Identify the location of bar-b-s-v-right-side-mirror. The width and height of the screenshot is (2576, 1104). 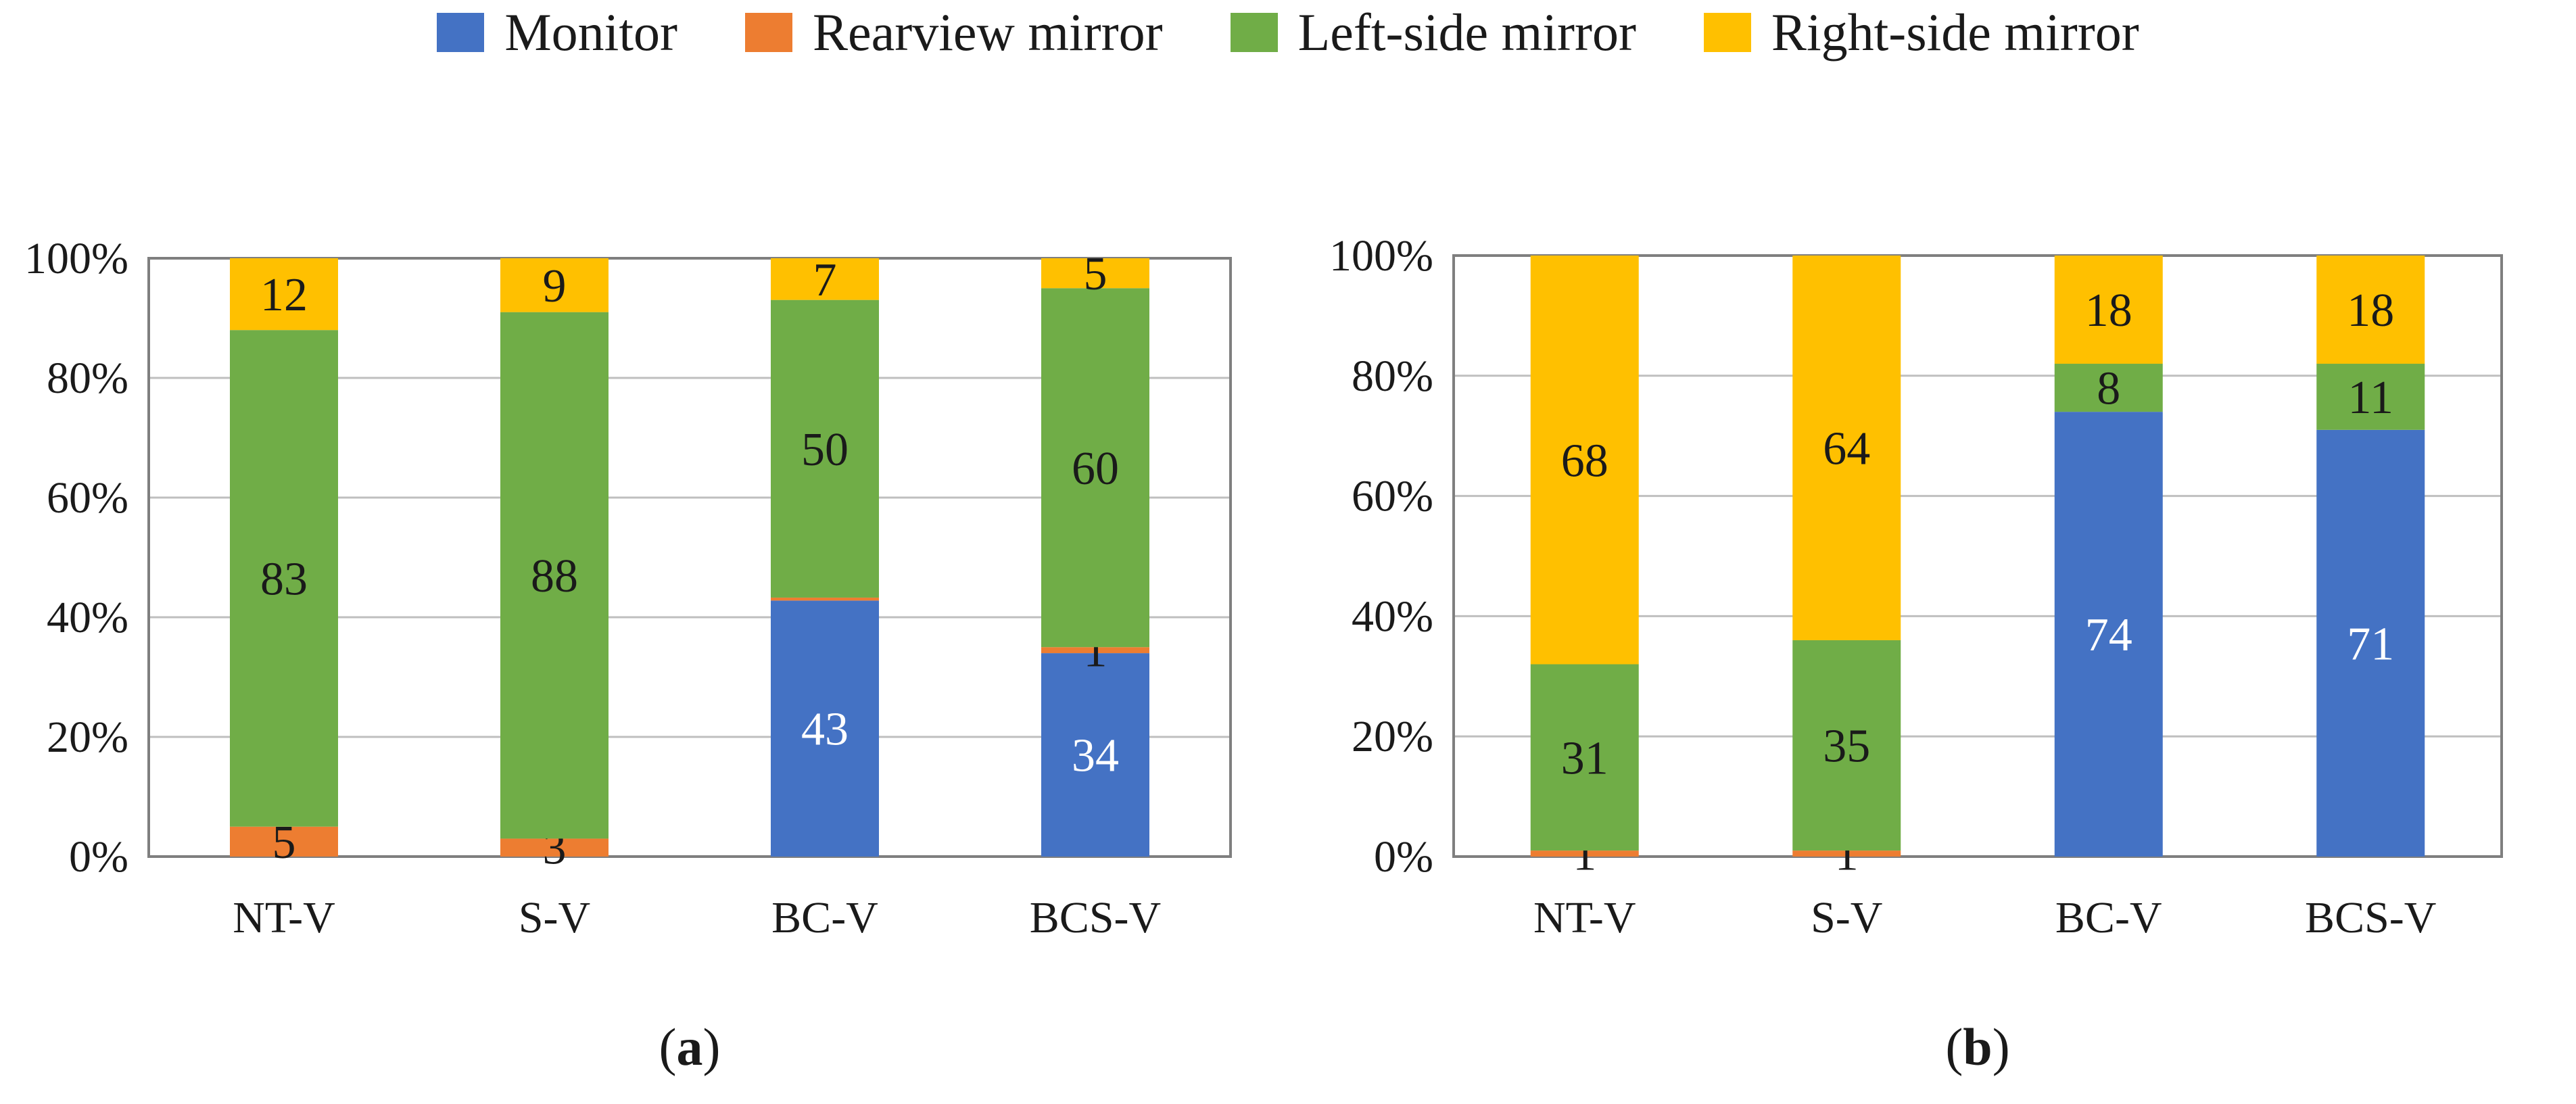
(1846, 448).